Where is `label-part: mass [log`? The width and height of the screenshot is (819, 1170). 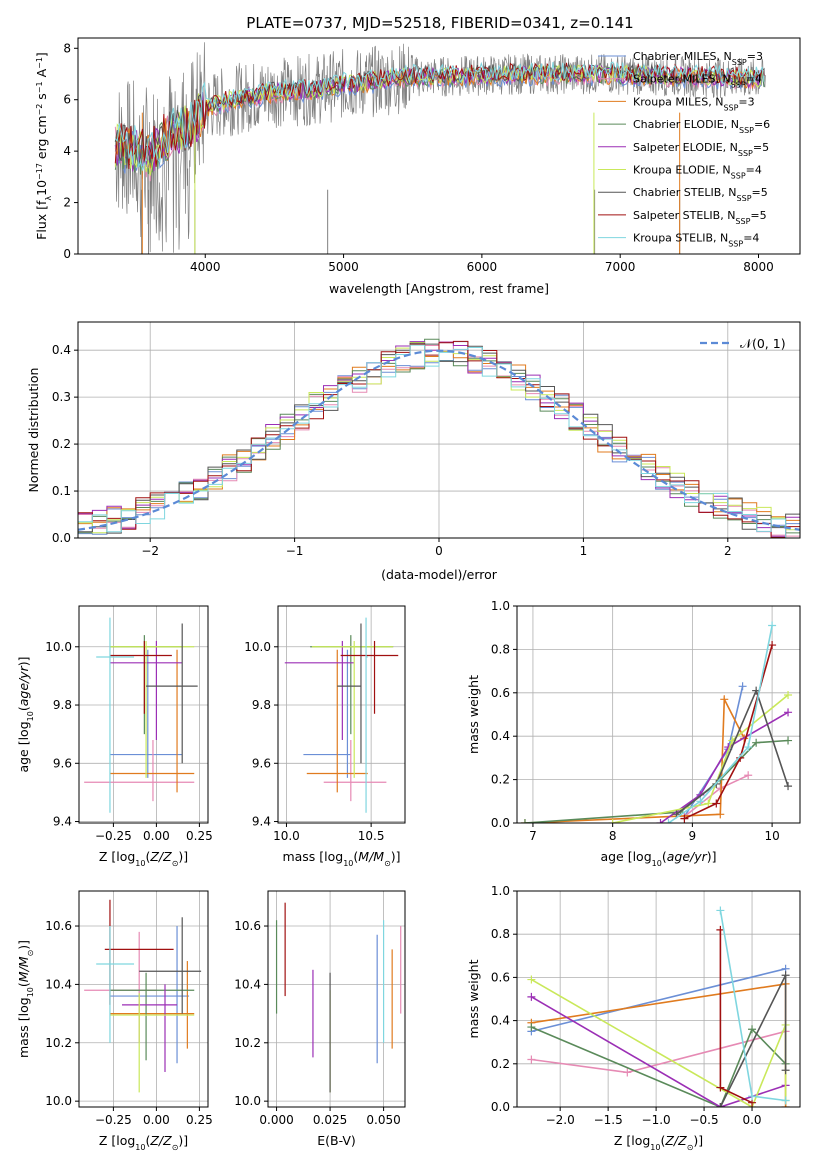 label-part: mass [log is located at coordinates (23, 1027).